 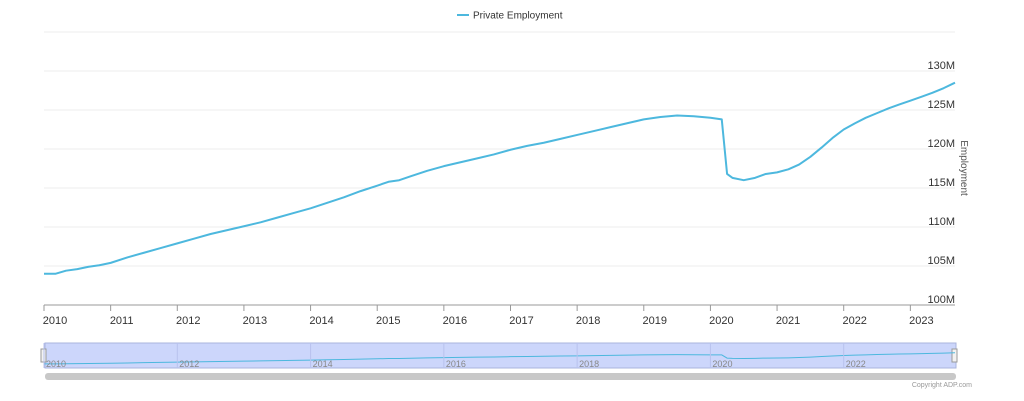 What do you see at coordinates (323, 364) in the screenshot?
I see `navigator-label: 2014` at bounding box center [323, 364].